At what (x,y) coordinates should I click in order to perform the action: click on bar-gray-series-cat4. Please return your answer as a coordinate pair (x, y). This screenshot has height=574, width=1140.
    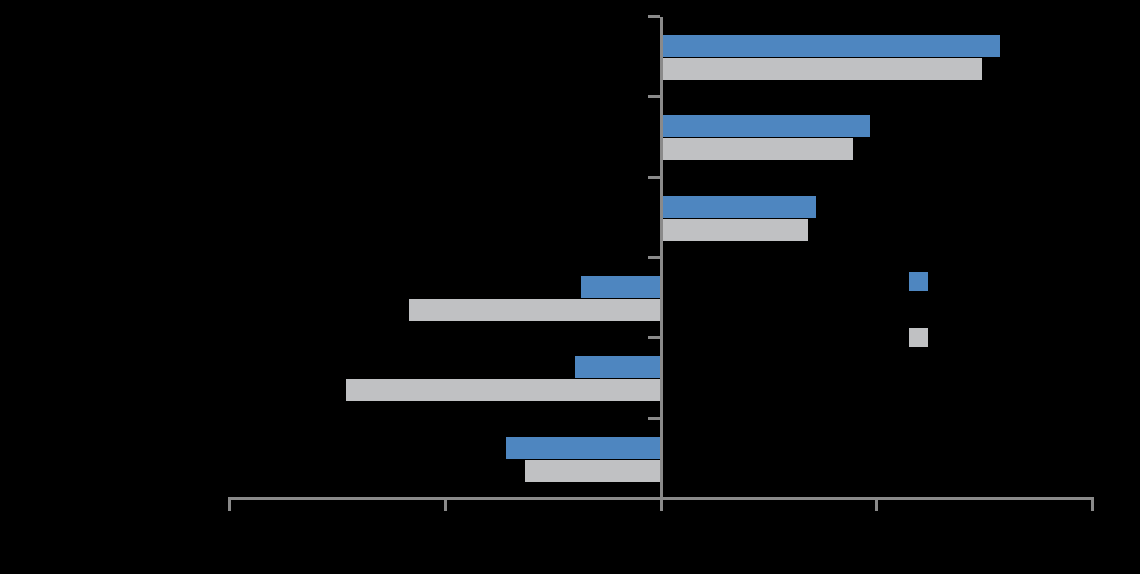
    Looking at the image, I should click on (534, 309).